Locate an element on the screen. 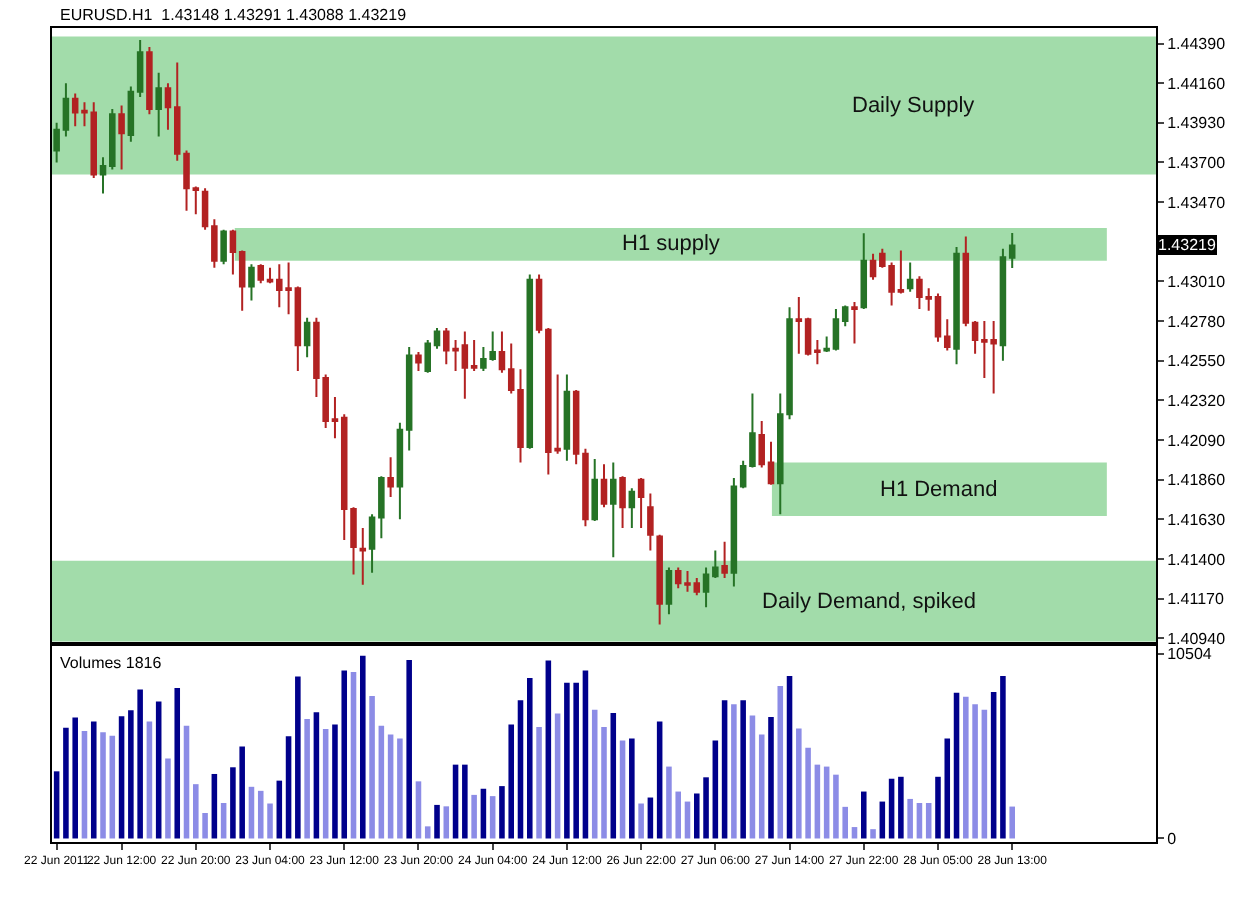 The height and width of the screenshot is (910, 1250). band-label: H1 Demand is located at coordinates (939, 490).